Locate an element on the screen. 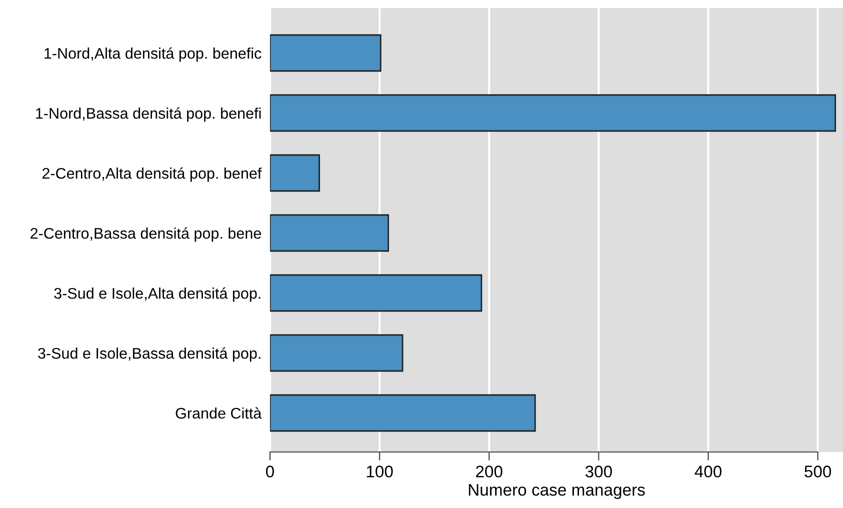 The image size is (843, 508). y-tick-label: 2-Centro,Bassa densitá pop. bene is located at coordinates (146, 234).